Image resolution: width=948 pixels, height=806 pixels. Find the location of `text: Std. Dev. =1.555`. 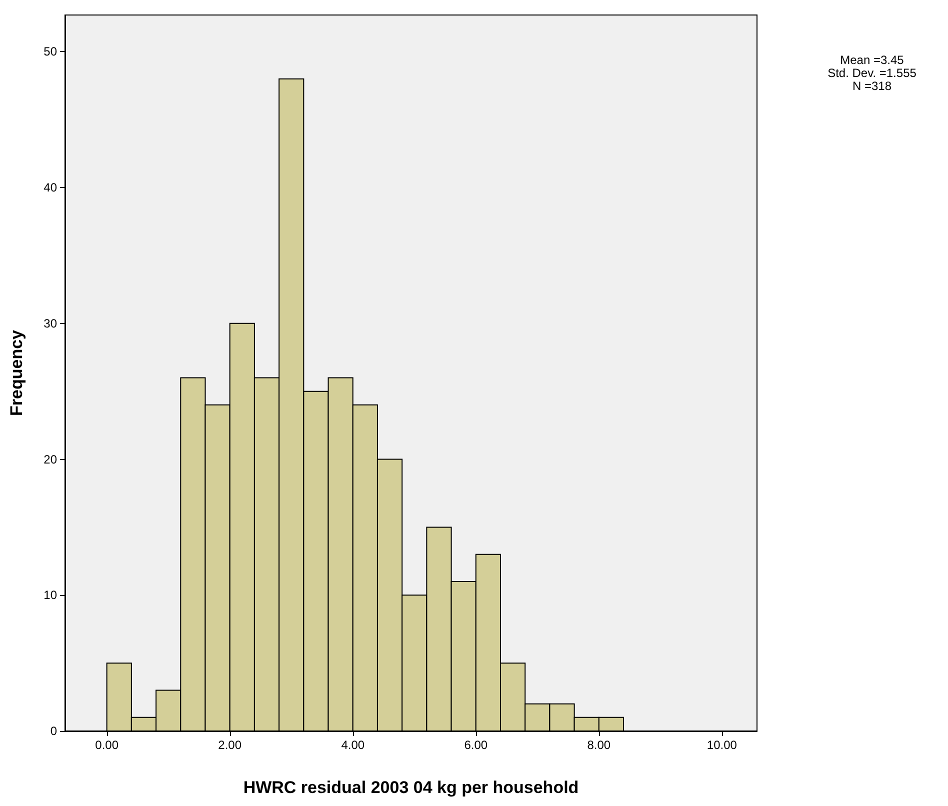

text: Std. Dev. =1.555 is located at coordinates (872, 73).